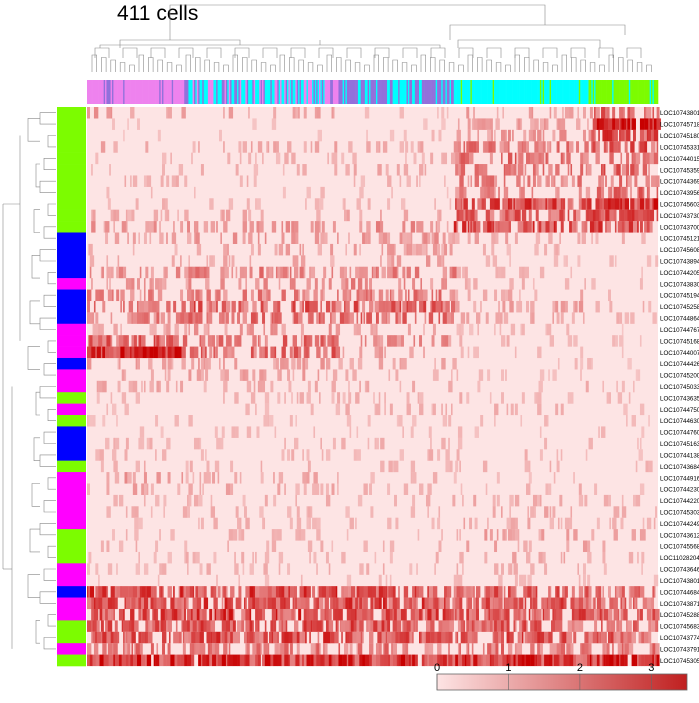 Image resolution: width=699 pixels, height=703 pixels. What do you see at coordinates (451, 67) in the screenshot?
I see `column-dendrogram-branch` at bounding box center [451, 67].